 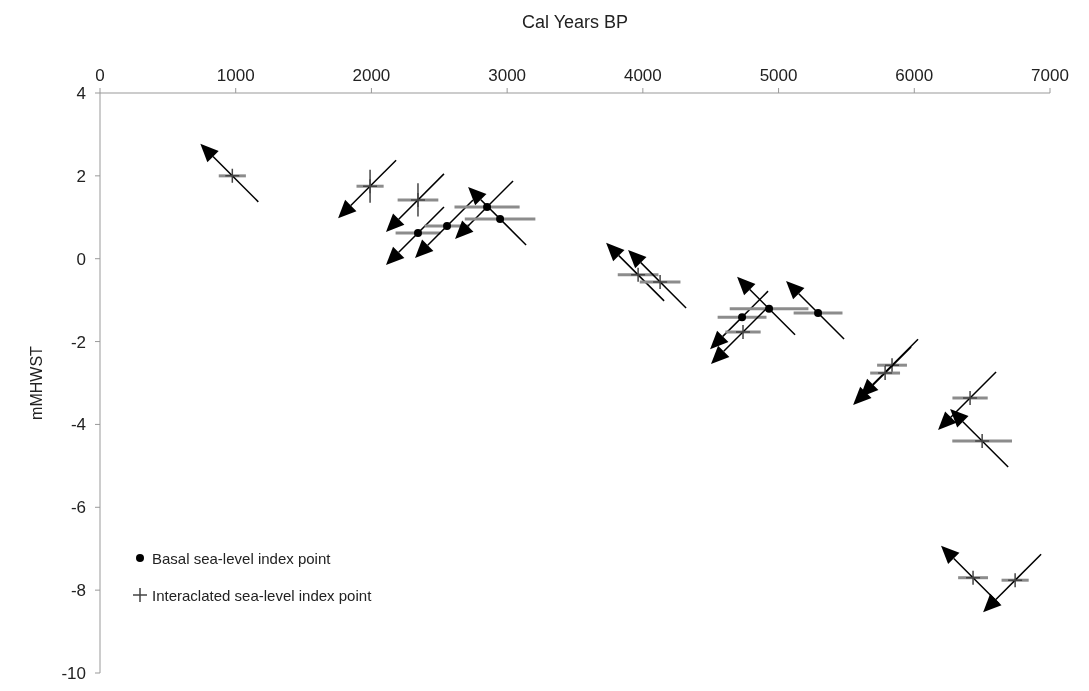 What do you see at coordinates (100, 75) in the screenshot?
I see `x-tick-label: 0` at bounding box center [100, 75].